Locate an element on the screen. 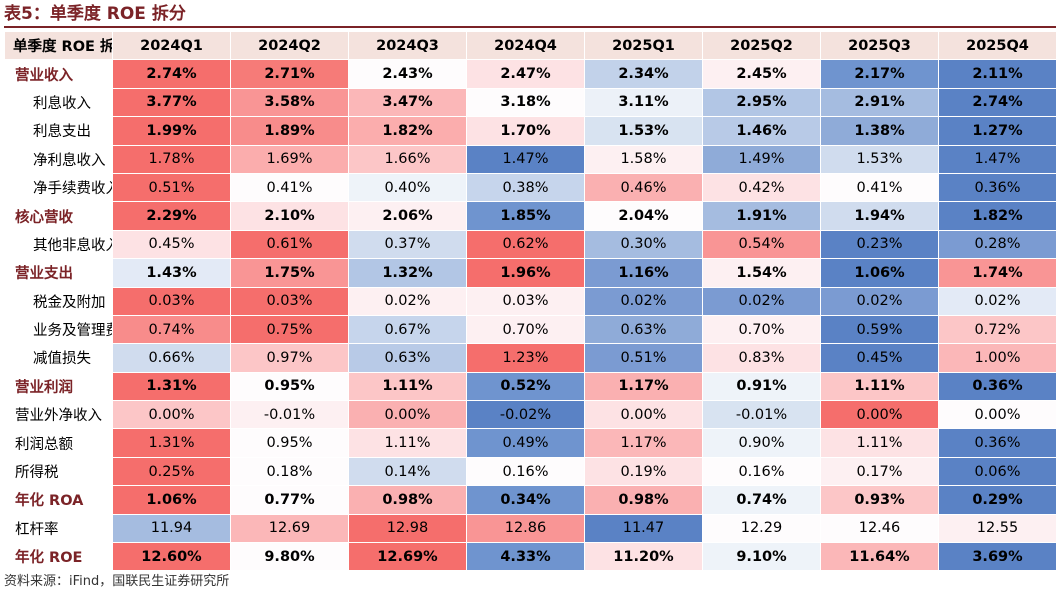 The height and width of the screenshot is (593, 1060). value-cell: 3.77% is located at coordinates (171, 102).